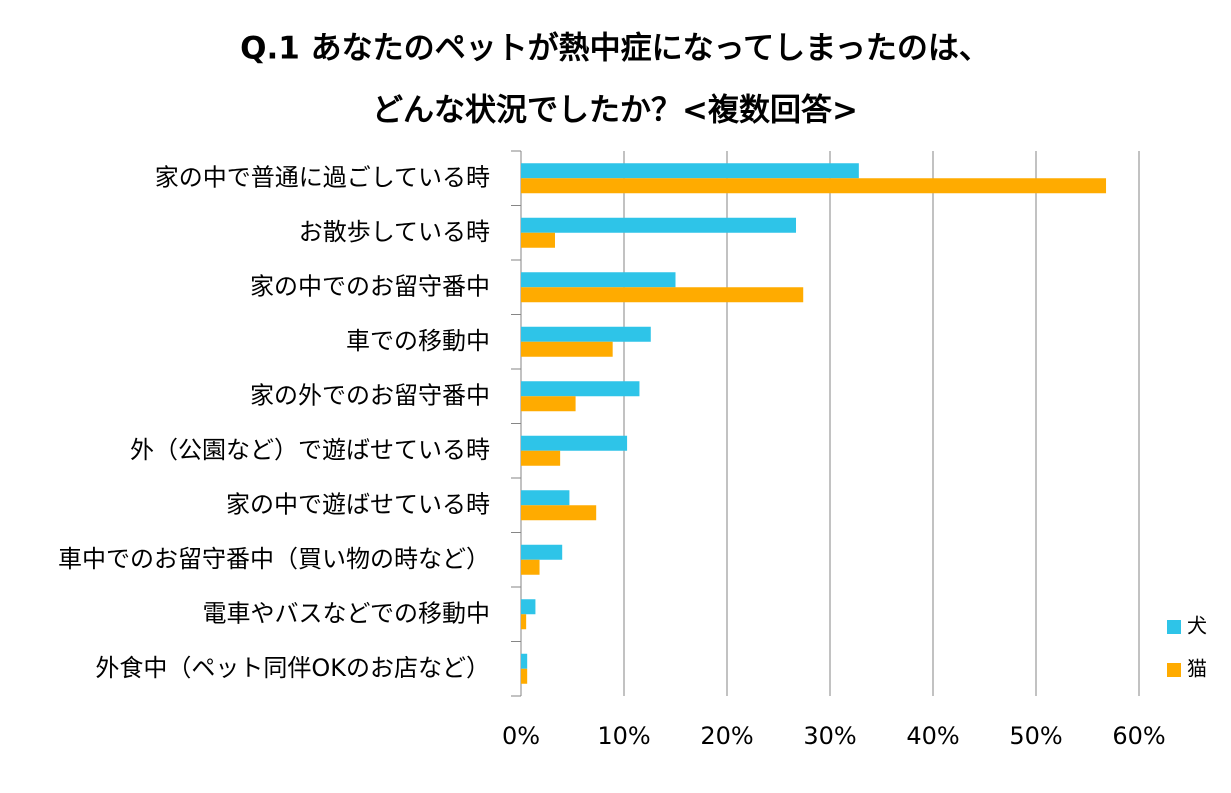 This screenshot has height=793, width=1231. What do you see at coordinates (274, 559) in the screenshot?
I see `y-tick-label: 車中でのお留守番中（買い物の時など）` at bounding box center [274, 559].